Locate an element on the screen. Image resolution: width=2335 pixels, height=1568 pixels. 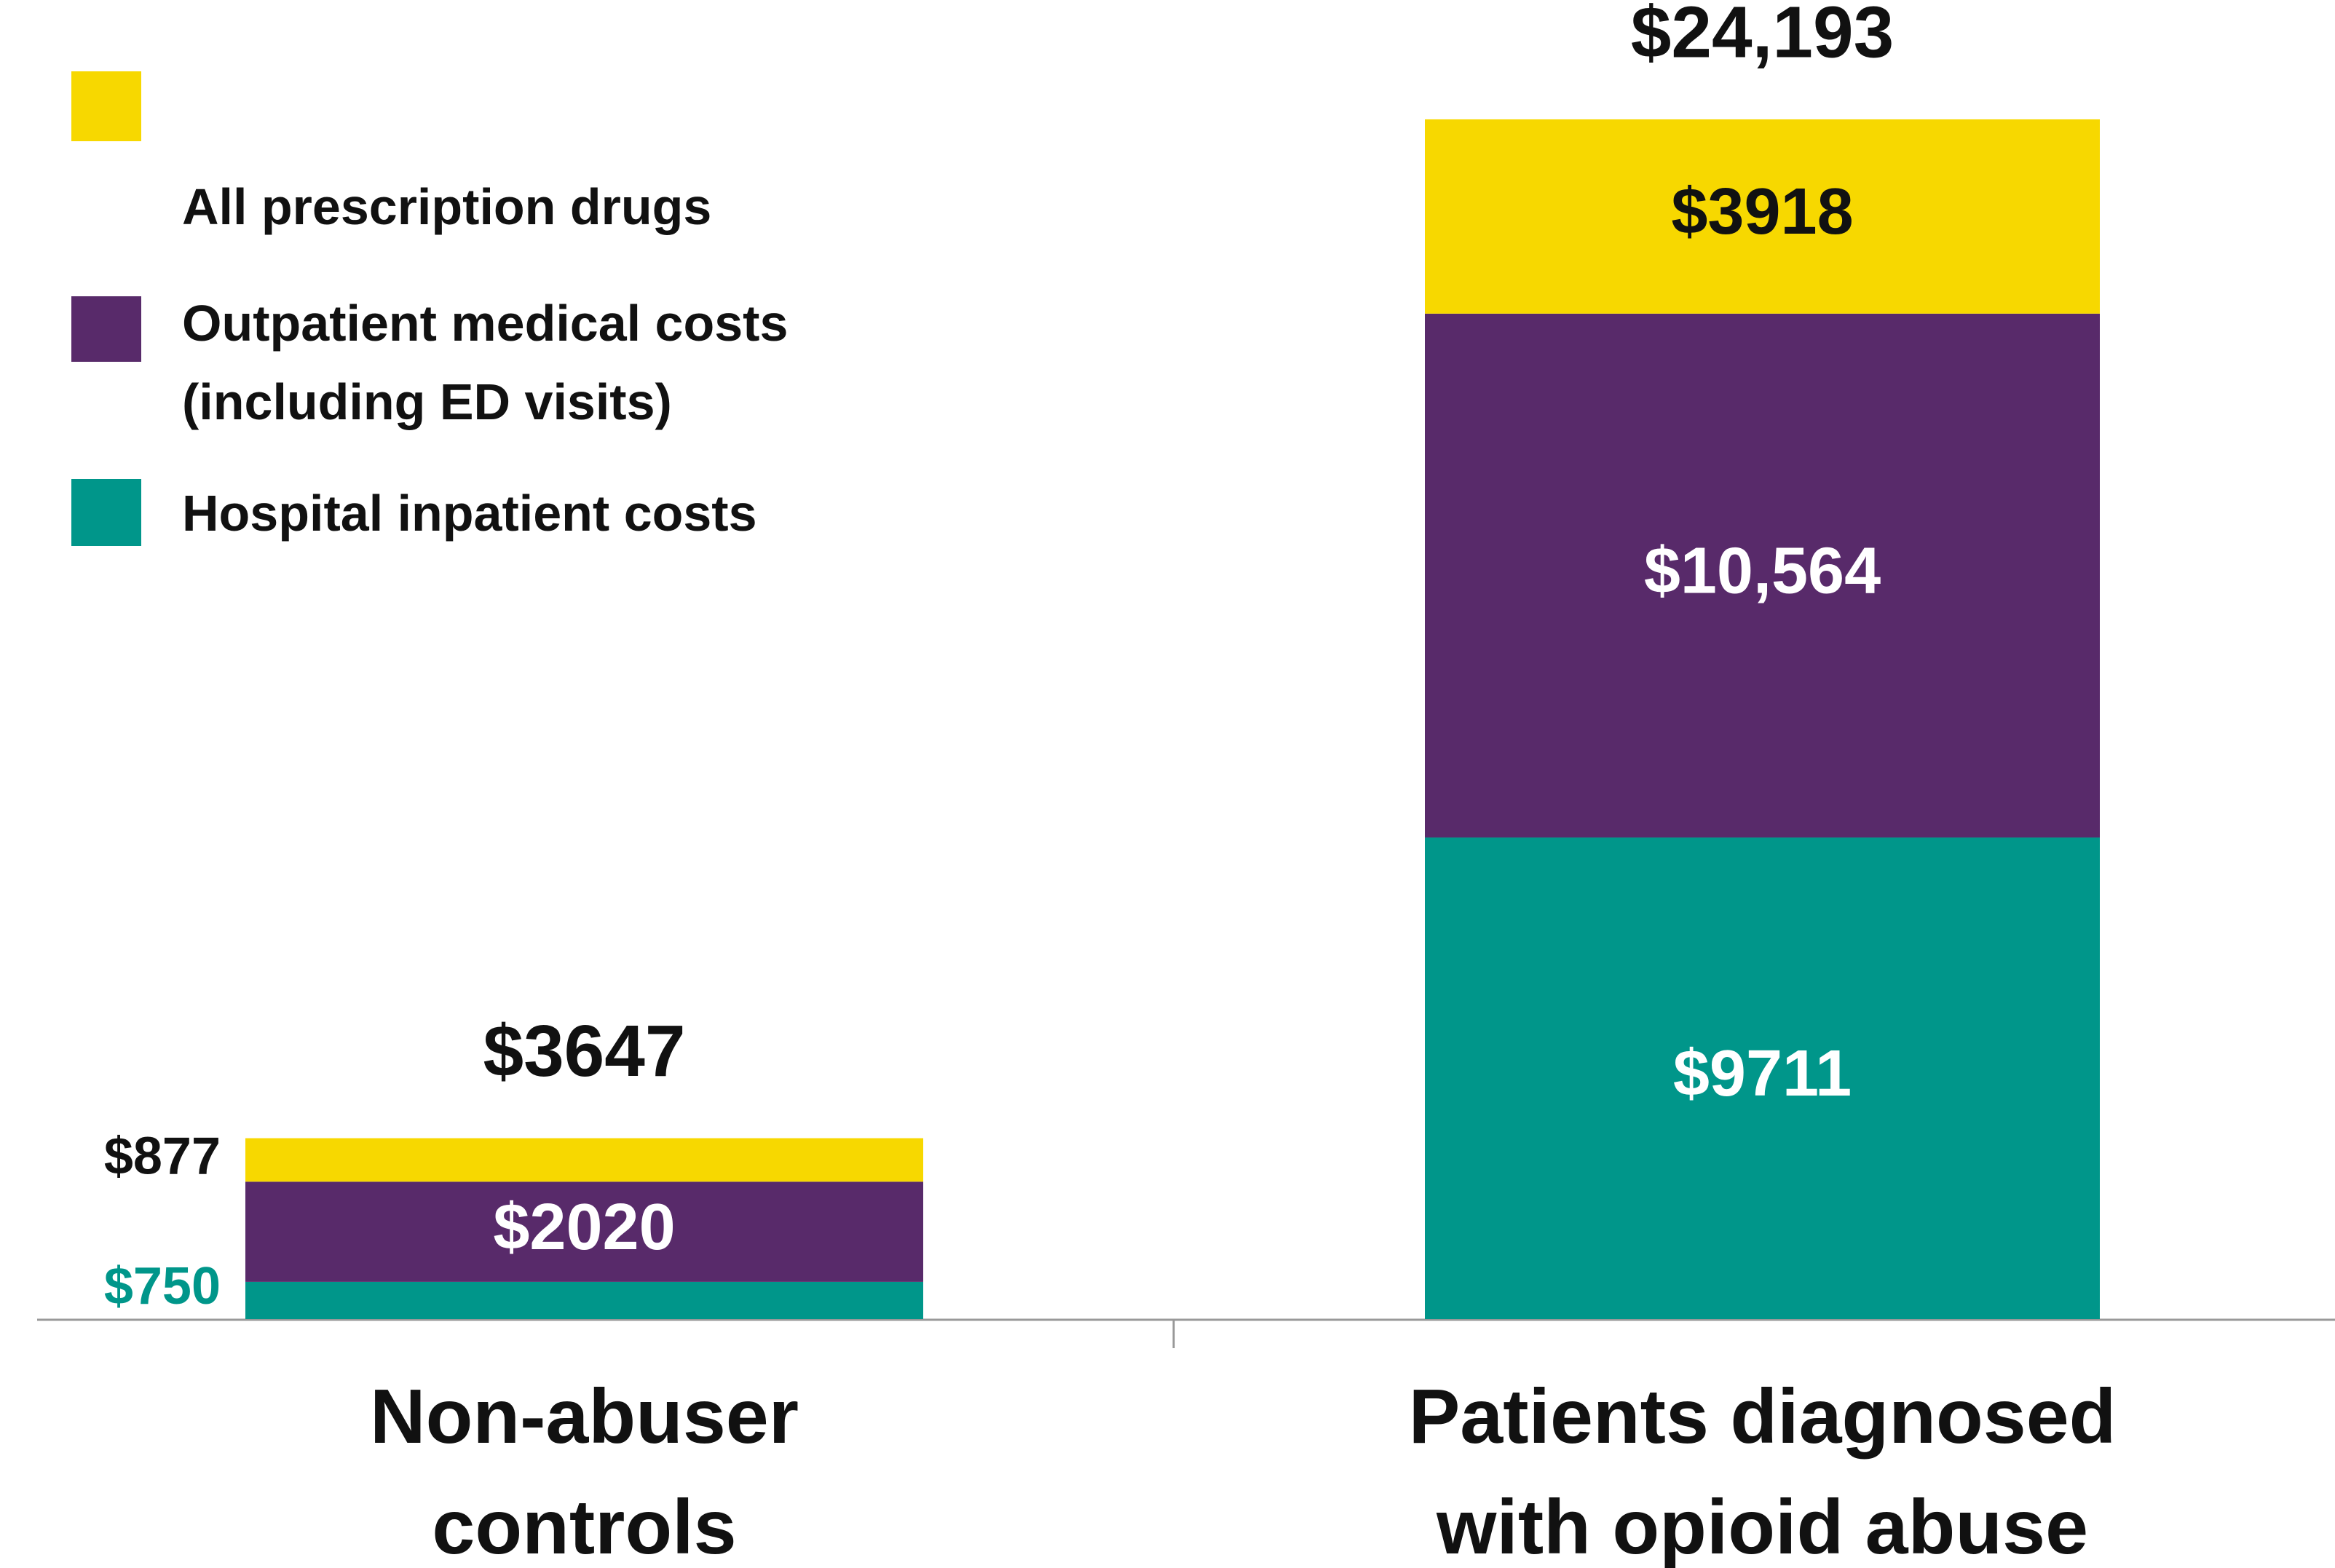
total-label: $3647 is located at coordinates (584, 1051).